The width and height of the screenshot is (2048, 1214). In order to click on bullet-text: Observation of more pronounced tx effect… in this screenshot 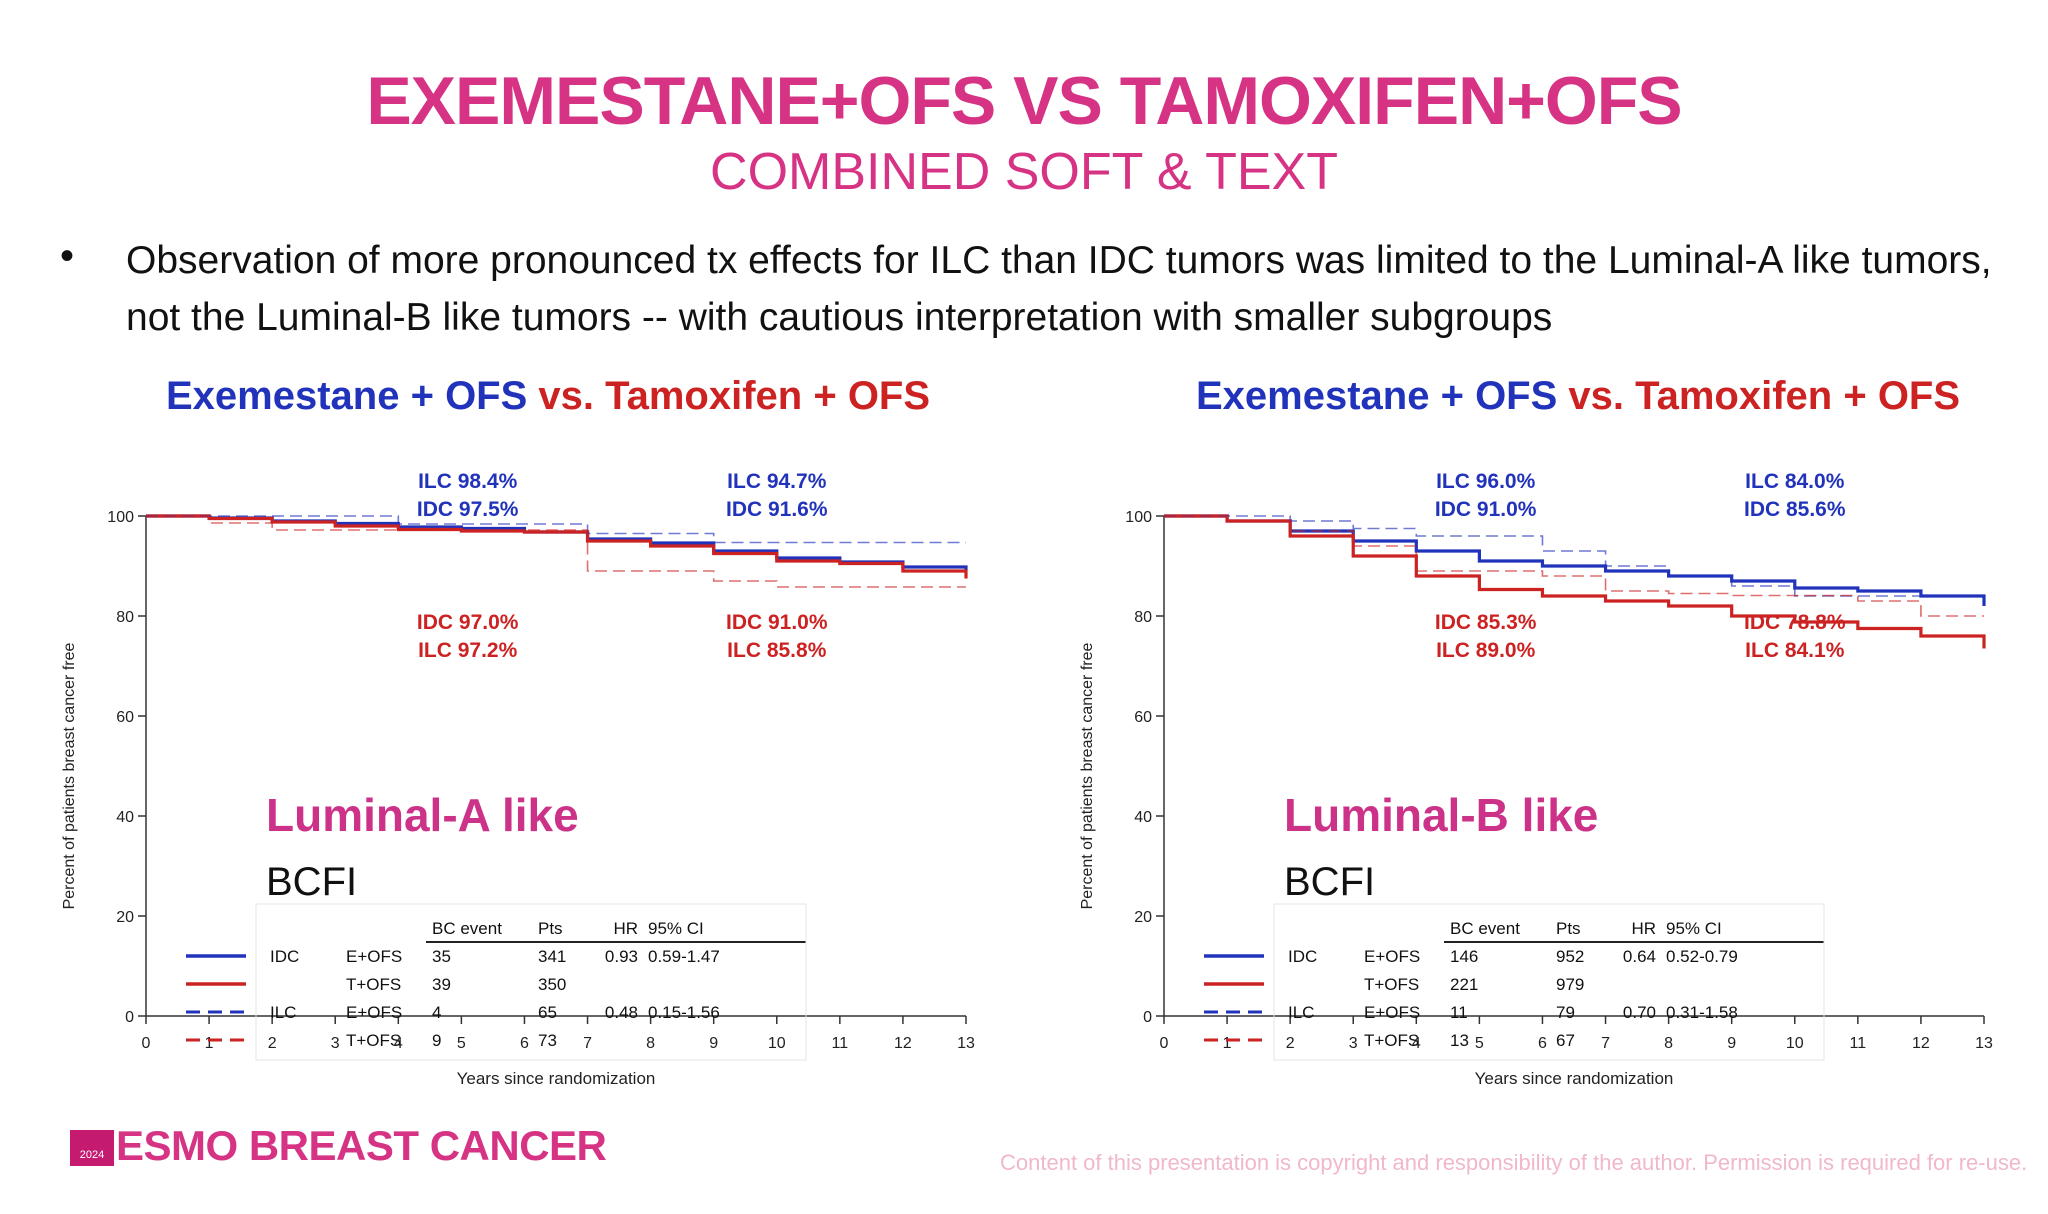, I will do `click(1059, 289)`.